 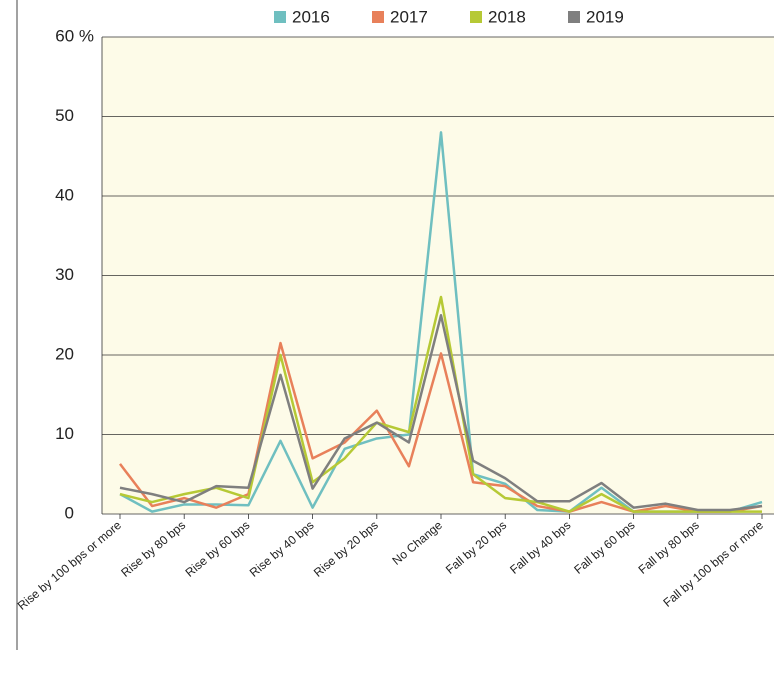 What do you see at coordinates (669, 547) in the screenshot?
I see `x-tick-label: Fall by 80 bps` at bounding box center [669, 547].